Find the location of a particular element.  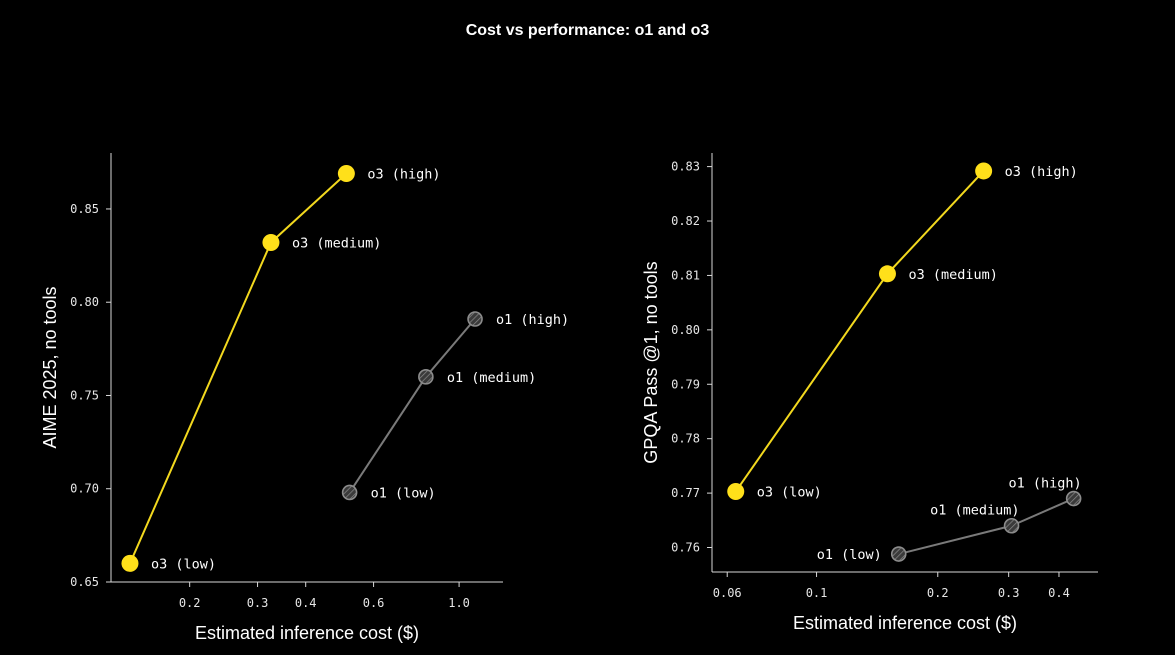

y-tick-label: 0.77 is located at coordinates (685, 493).